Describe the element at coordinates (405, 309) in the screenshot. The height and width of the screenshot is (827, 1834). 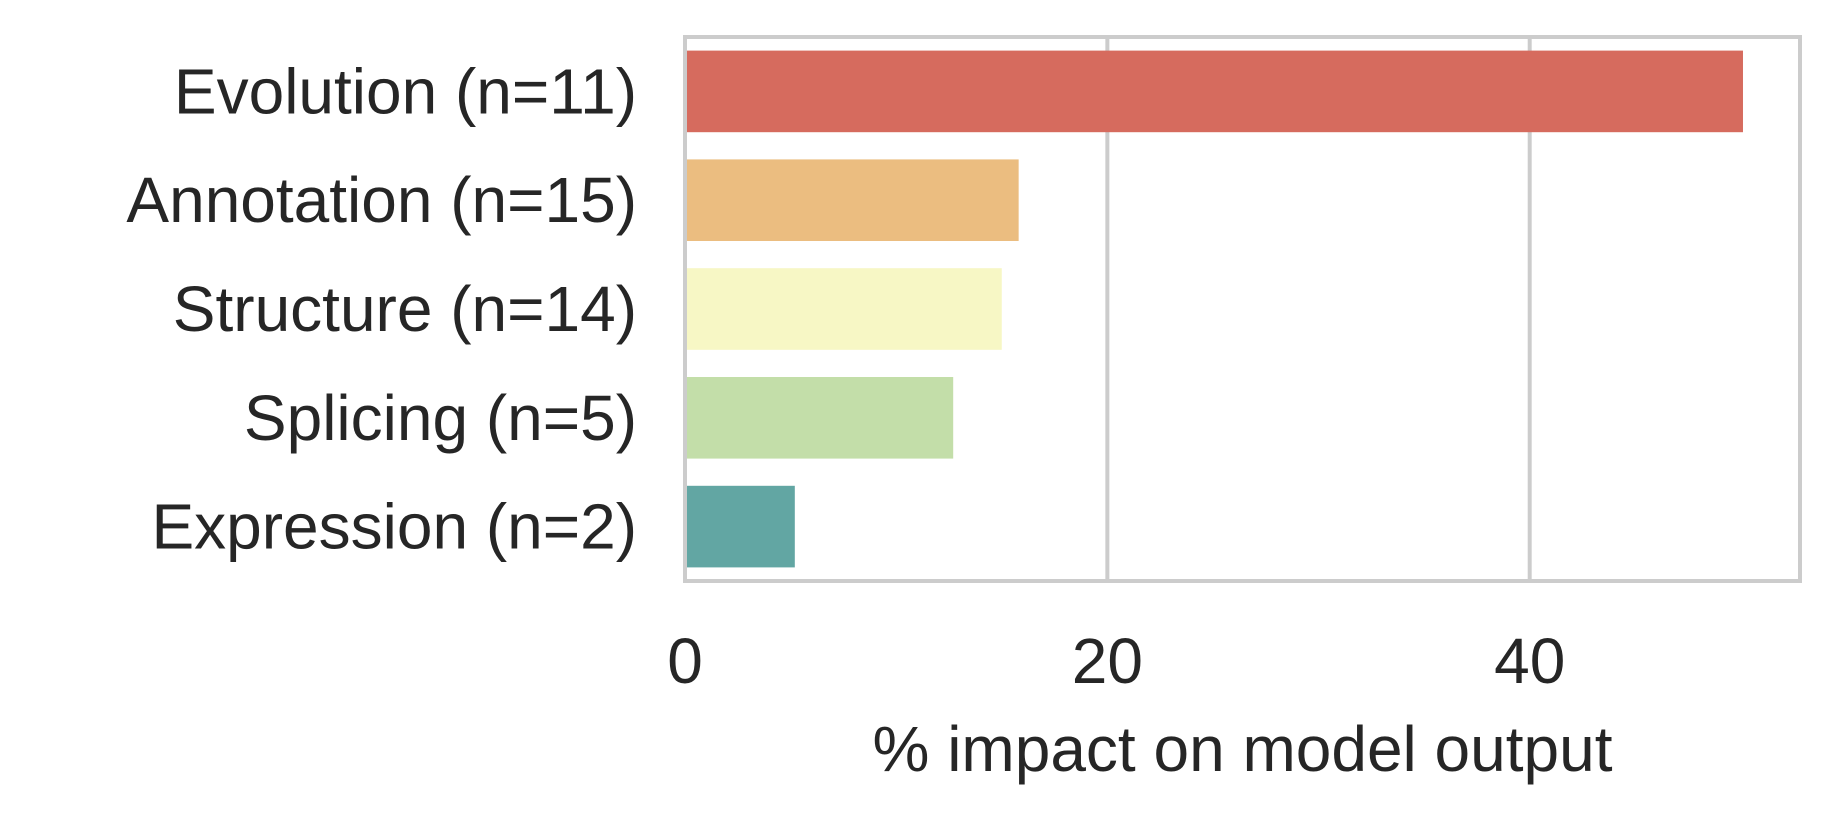
I see `category-label-2: Structure (n=14)` at that location.